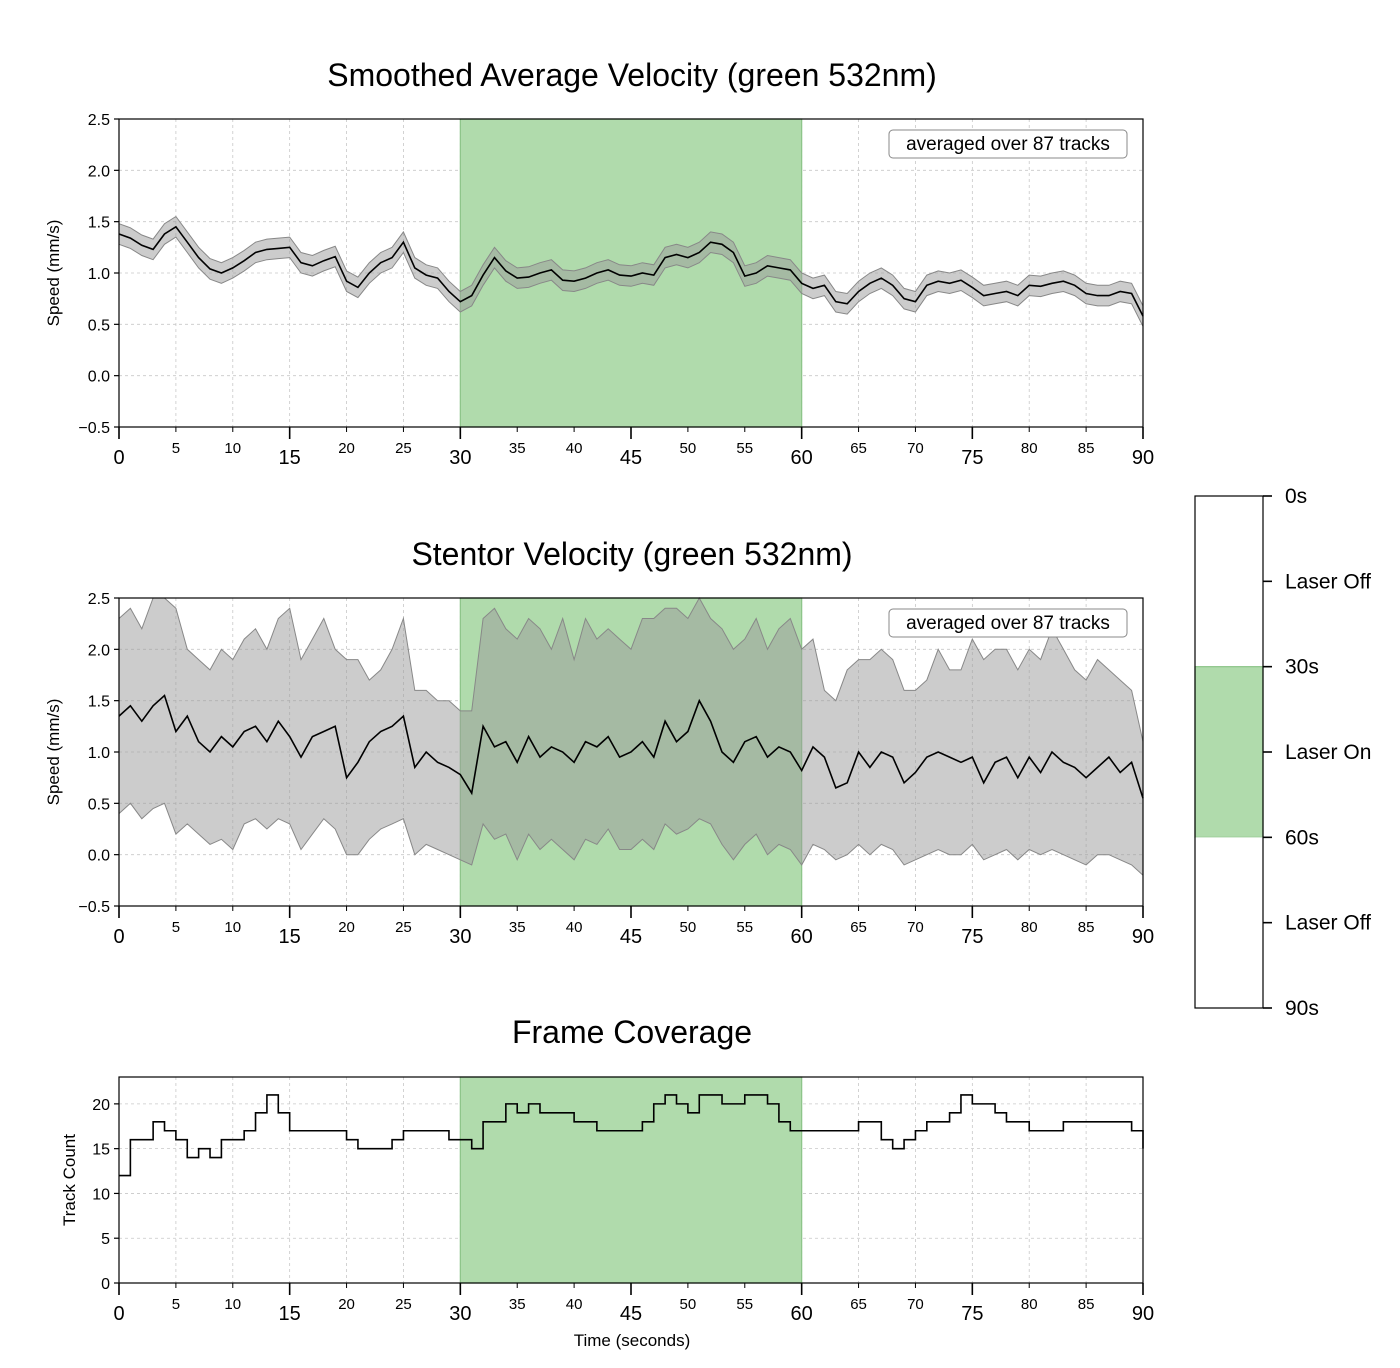  I want to click on panel-3-title: Frame Coverage, so click(632, 1032).